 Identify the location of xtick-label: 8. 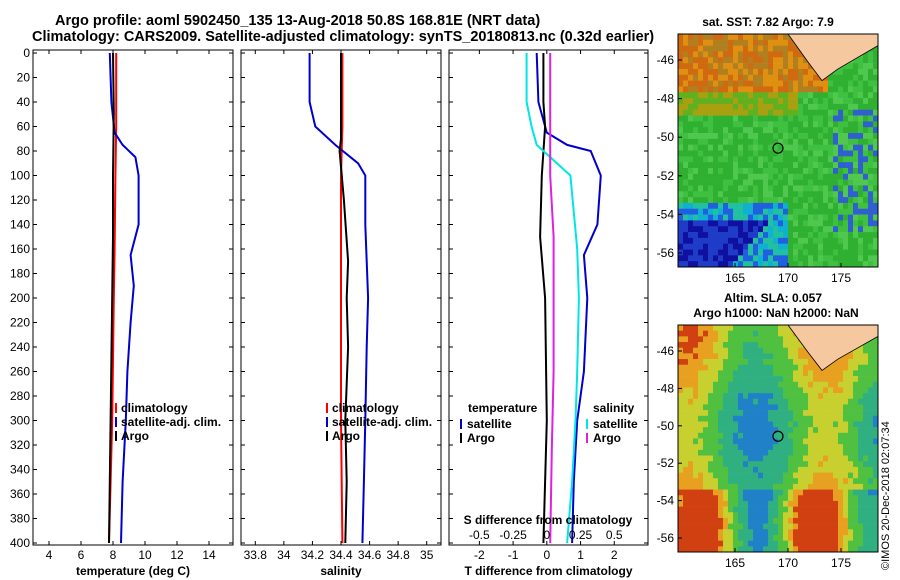
(113, 555).